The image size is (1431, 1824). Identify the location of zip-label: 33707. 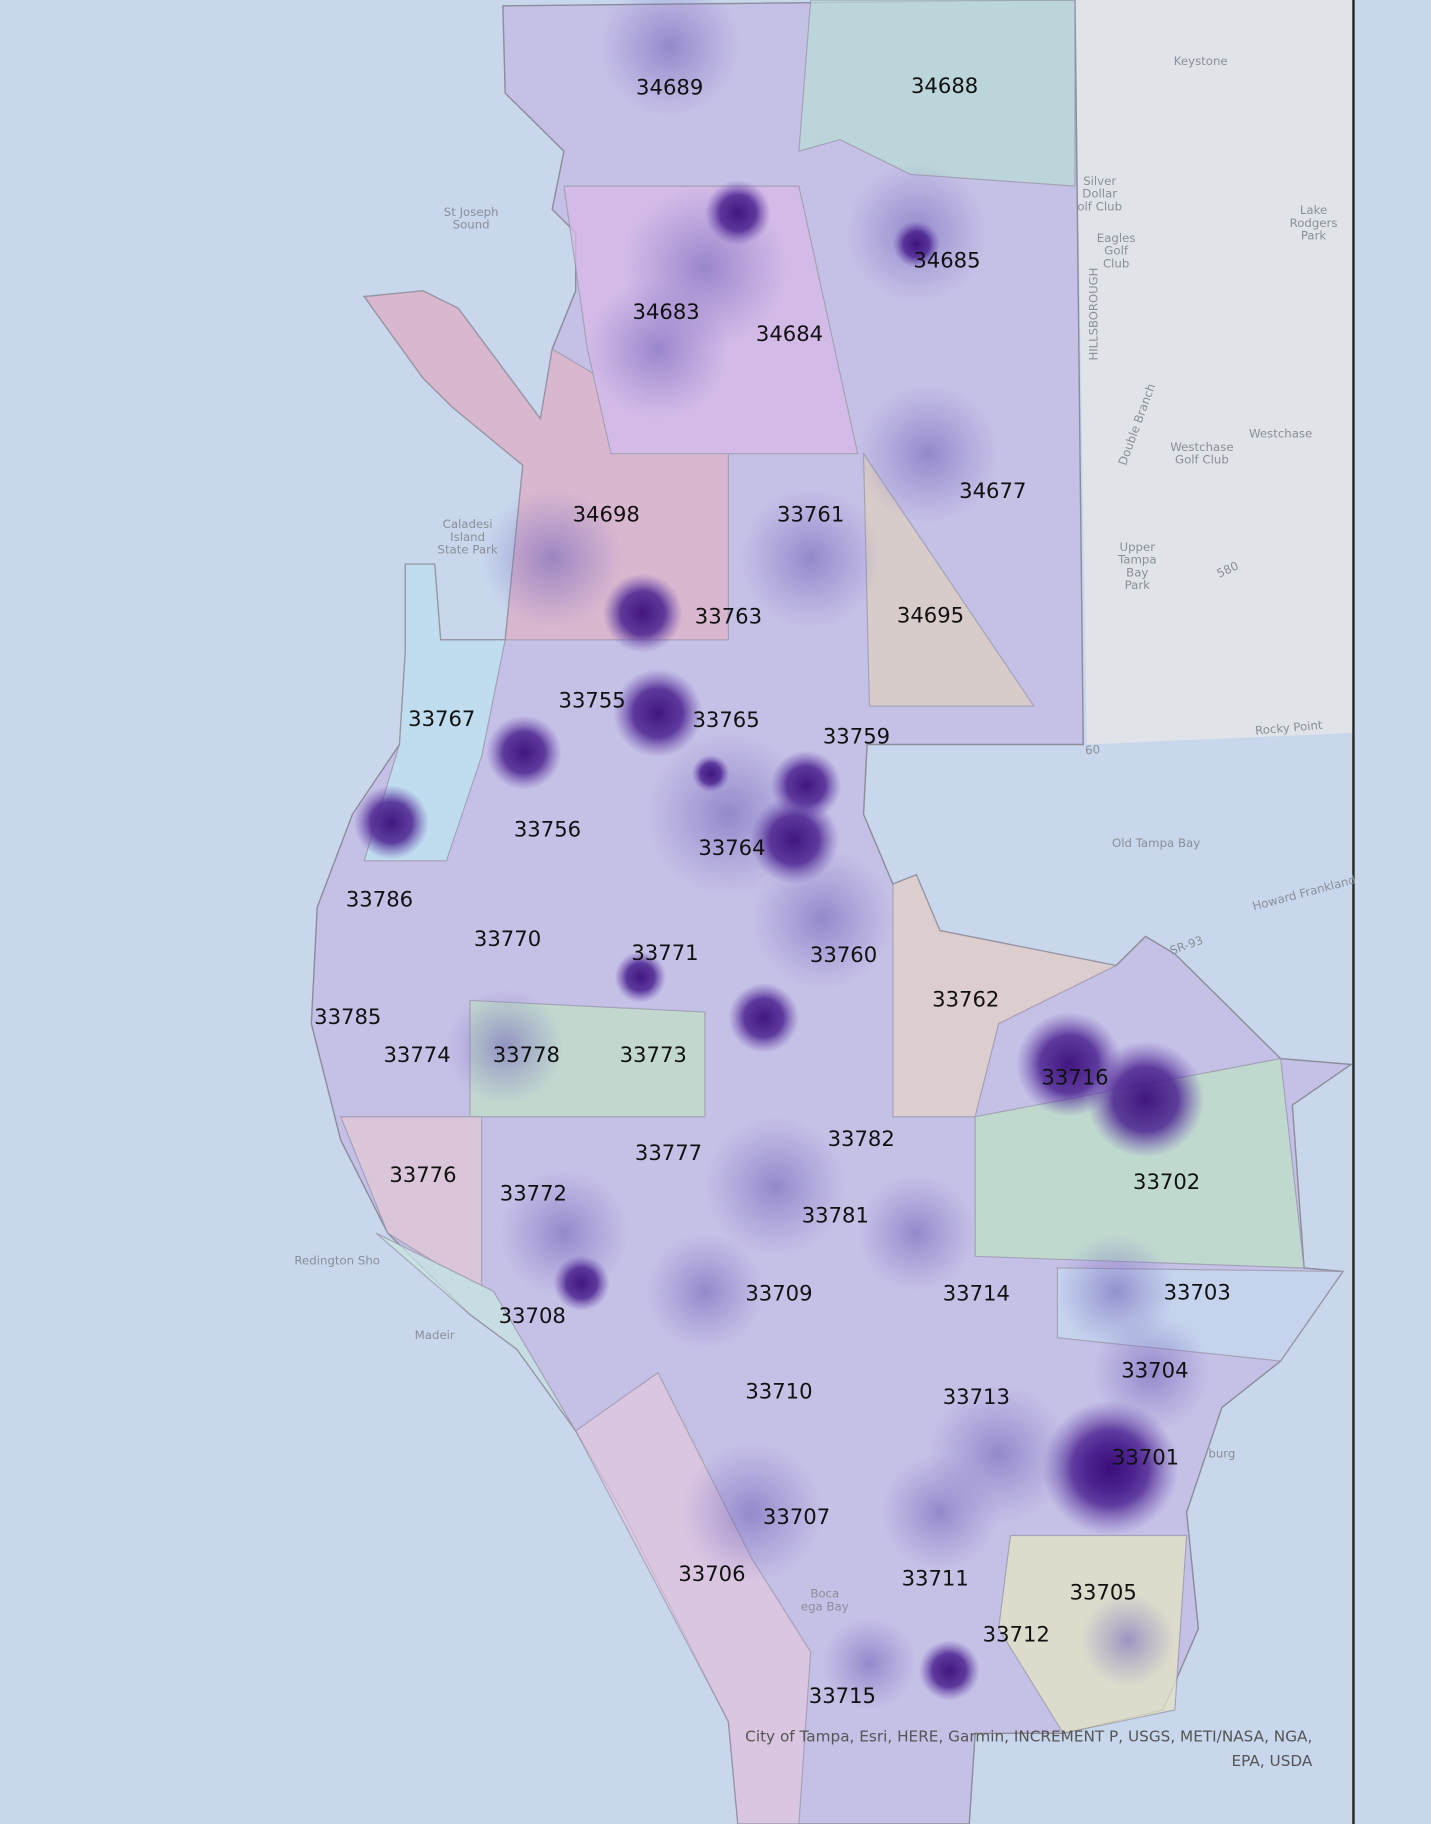
(796, 1516).